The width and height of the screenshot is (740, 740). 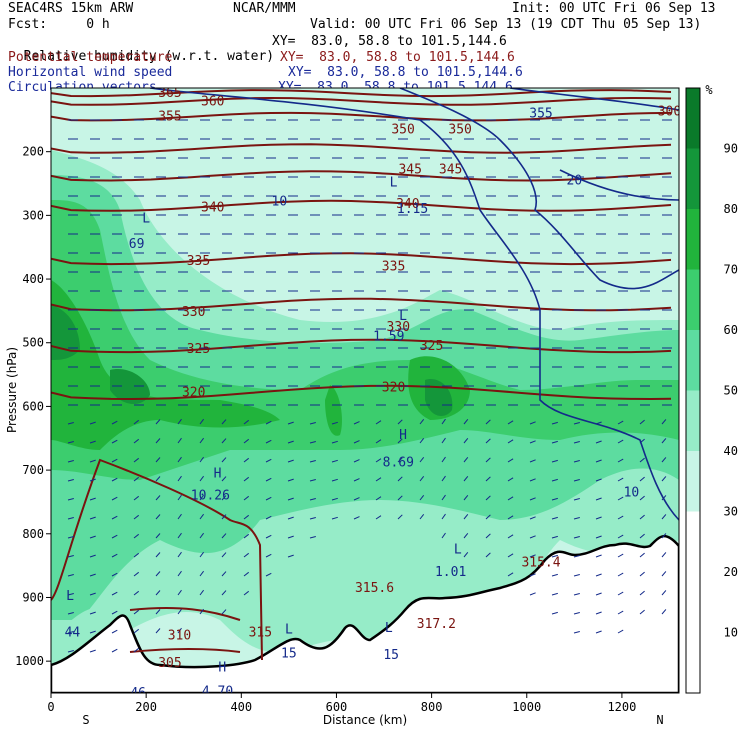 I want to click on theta-label: 317.2, so click(x=436, y=624).